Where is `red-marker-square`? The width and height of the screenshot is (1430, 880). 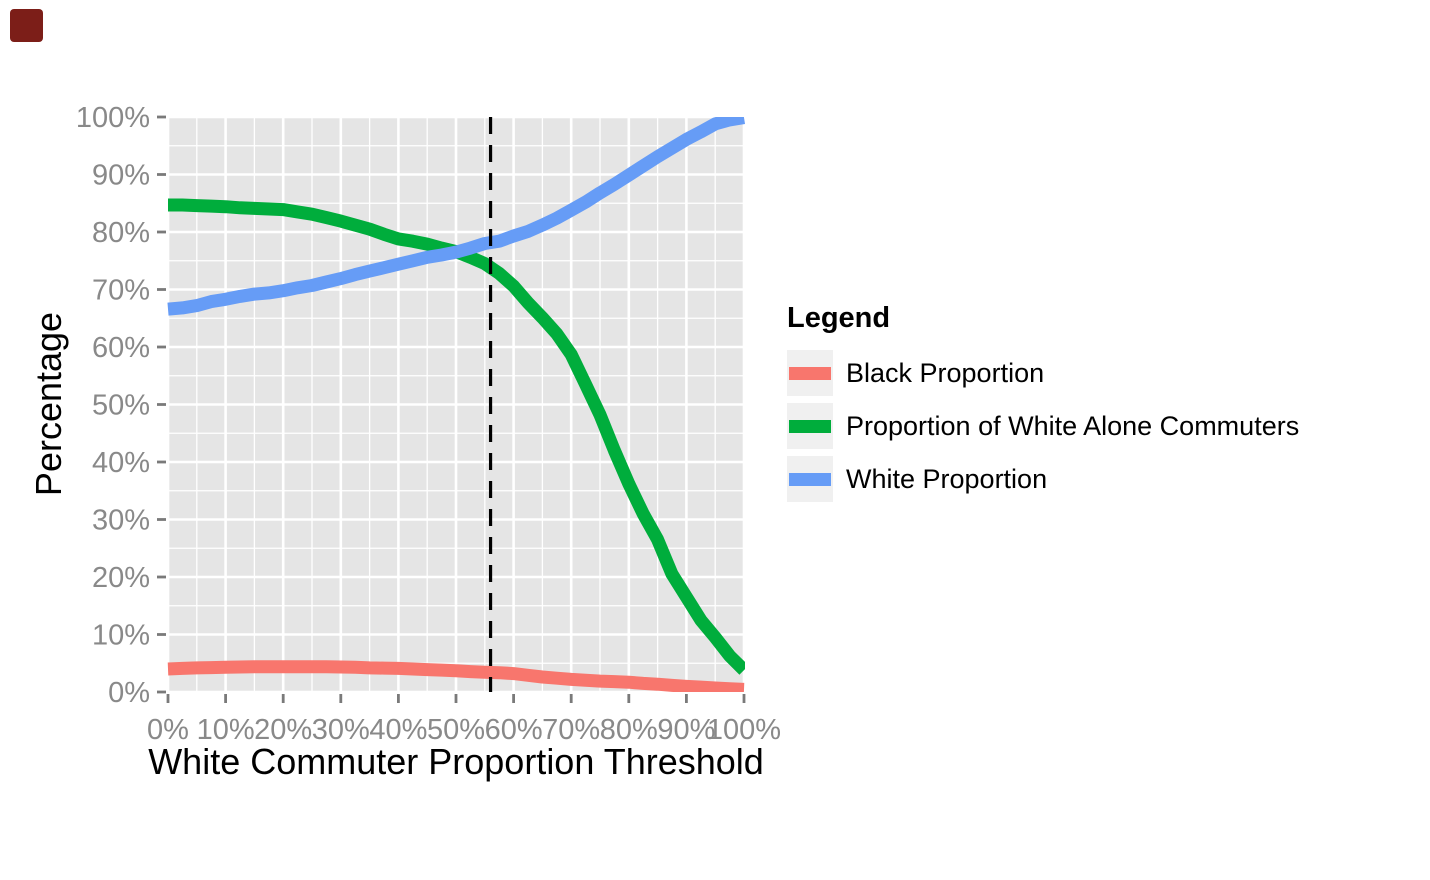
red-marker-square is located at coordinates (26, 25).